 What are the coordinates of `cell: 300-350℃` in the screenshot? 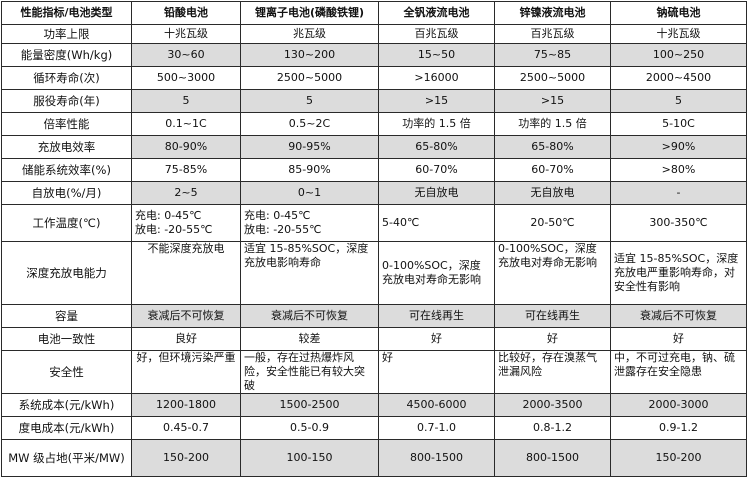 It's located at (678, 223).